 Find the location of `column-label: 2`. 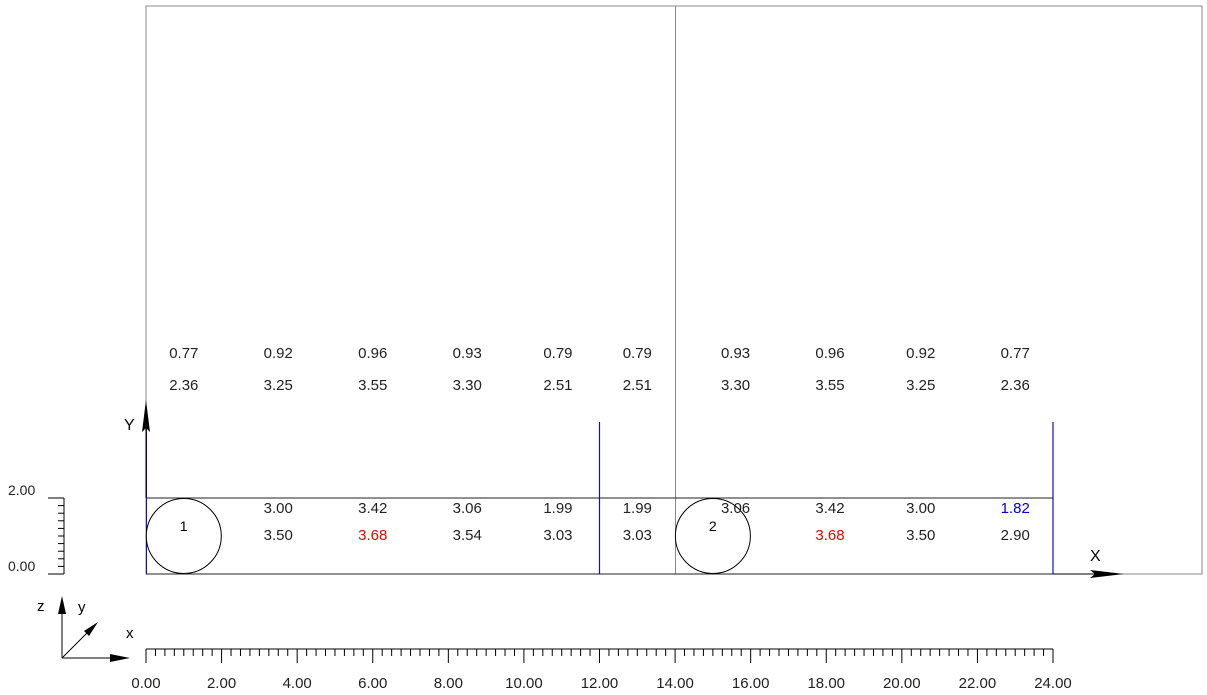

column-label: 2 is located at coordinates (713, 526).